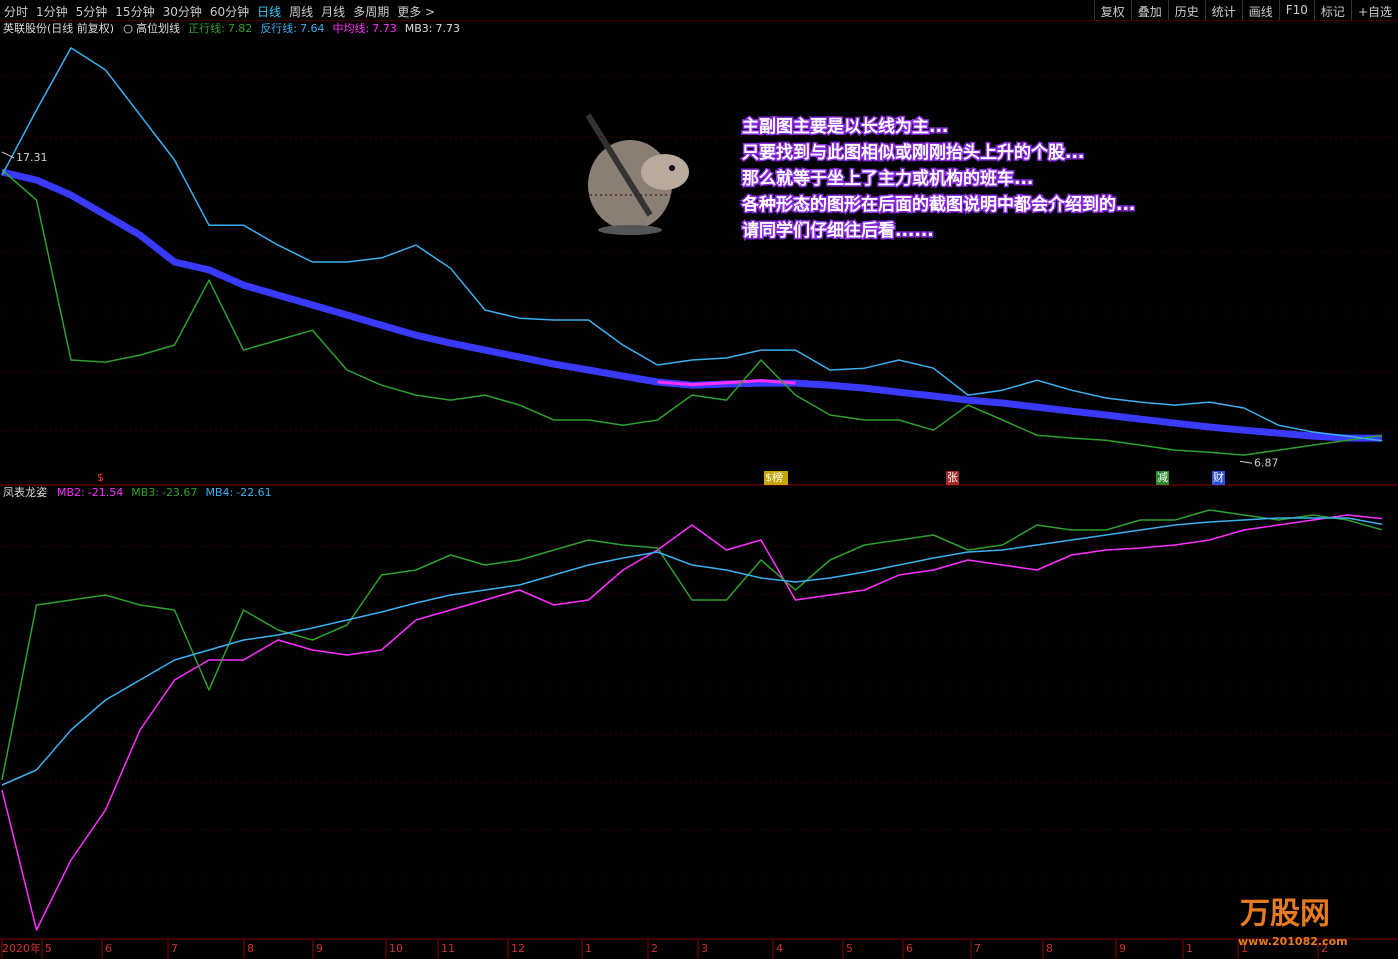 This screenshot has height=959, width=1398. Describe the element at coordinates (1223, 10) in the screenshot. I see `tool-button: 统计` at that location.